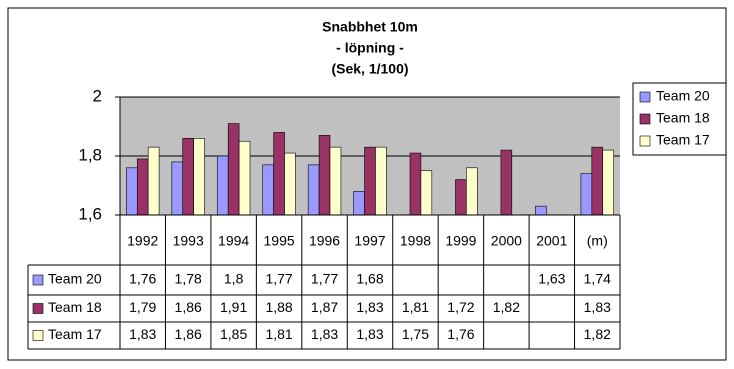  Describe the element at coordinates (597, 279) in the screenshot. I see `table-value: 1,74` at that location.